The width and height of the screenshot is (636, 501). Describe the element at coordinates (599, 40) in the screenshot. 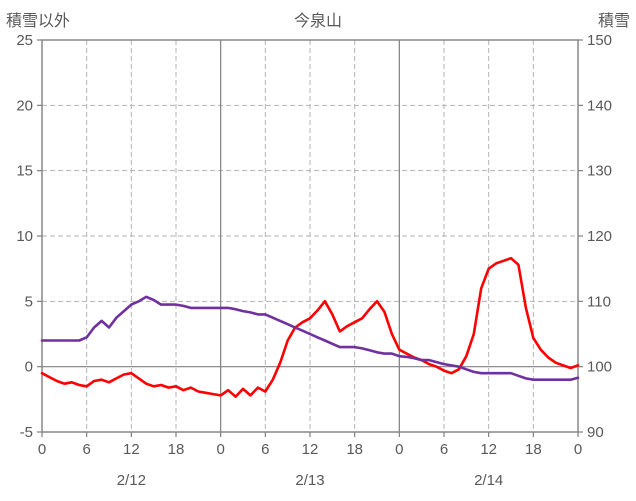

I see `right-tick-label: 150` at that location.